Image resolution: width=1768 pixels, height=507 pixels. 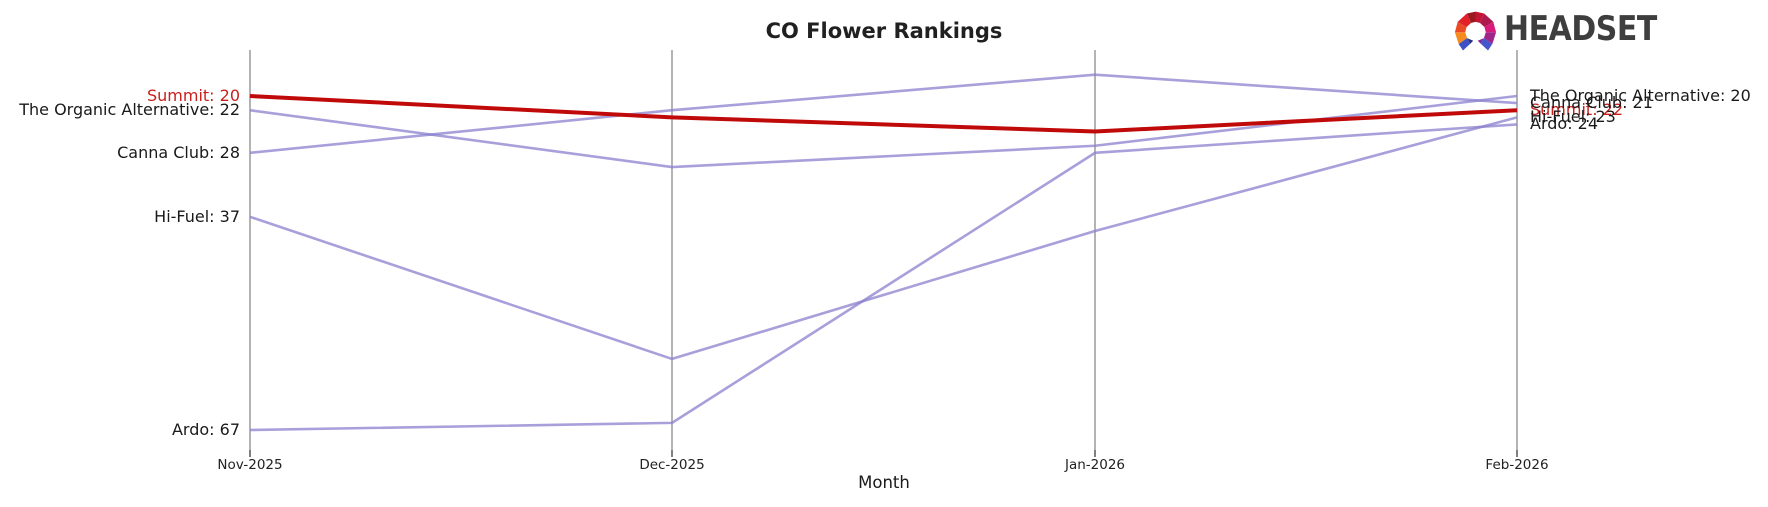 I want to click on series-right-label-the-organic-alternative: The Organic Alternative: 20, so click(x=1640, y=95).